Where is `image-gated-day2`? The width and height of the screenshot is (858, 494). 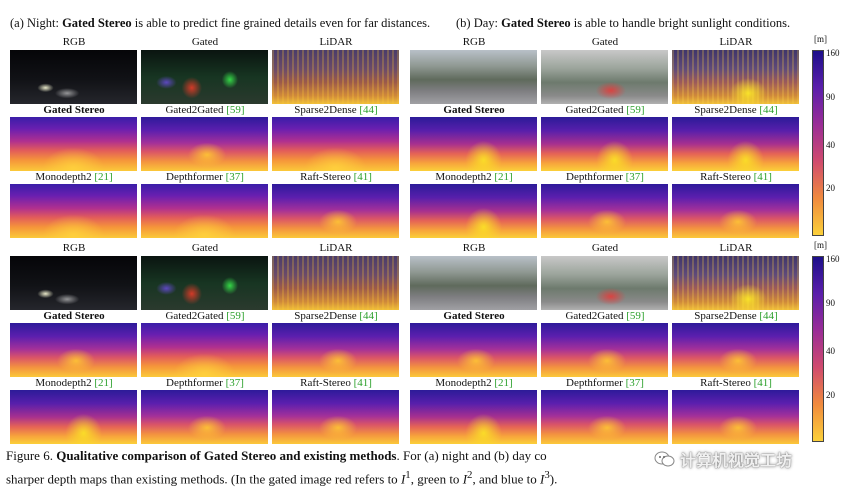 image-gated-day2 is located at coordinates (604, 283).